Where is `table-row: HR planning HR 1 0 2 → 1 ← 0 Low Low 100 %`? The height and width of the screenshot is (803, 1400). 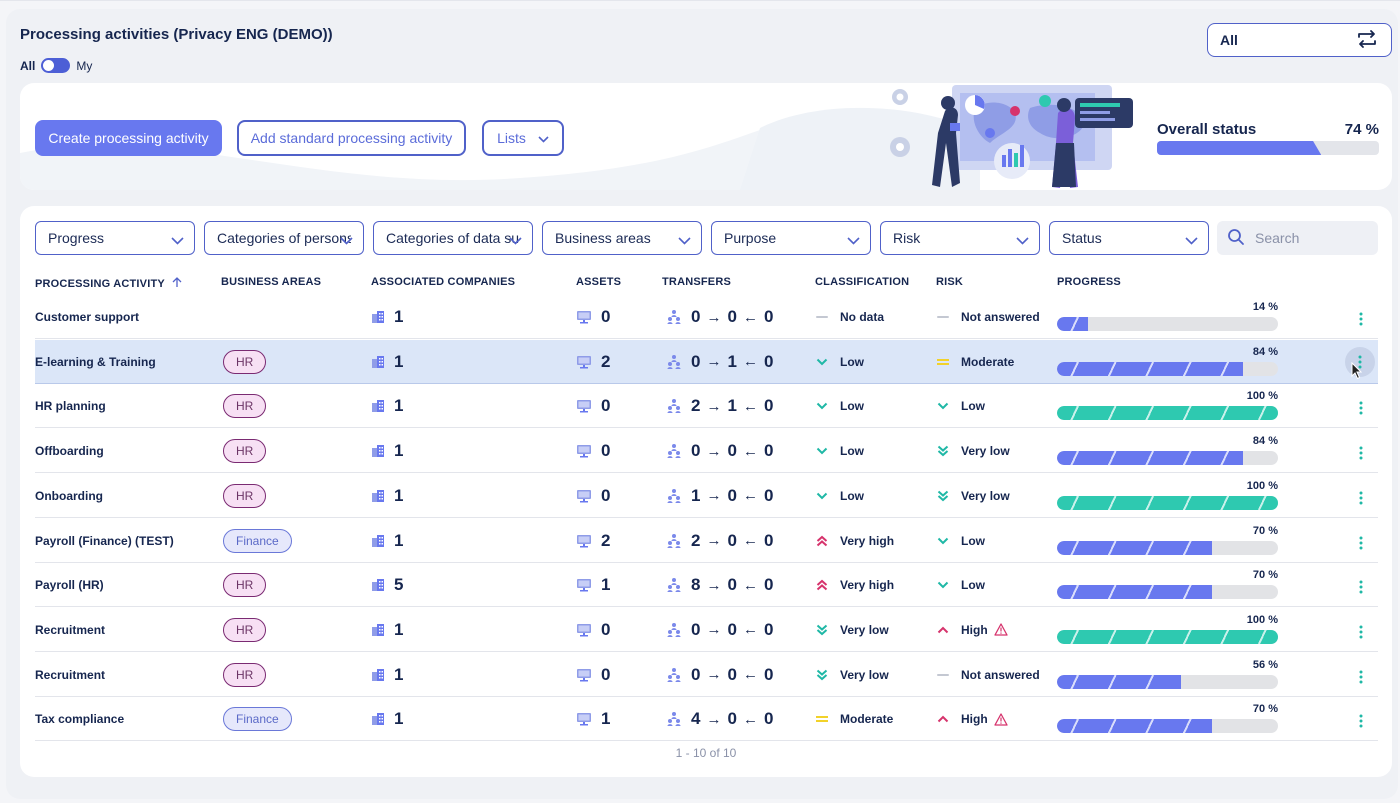 table-row: HR planning HR 1 0 2 → 1 ← 0 Low Low 100 % is located at coordinates (706, 406).